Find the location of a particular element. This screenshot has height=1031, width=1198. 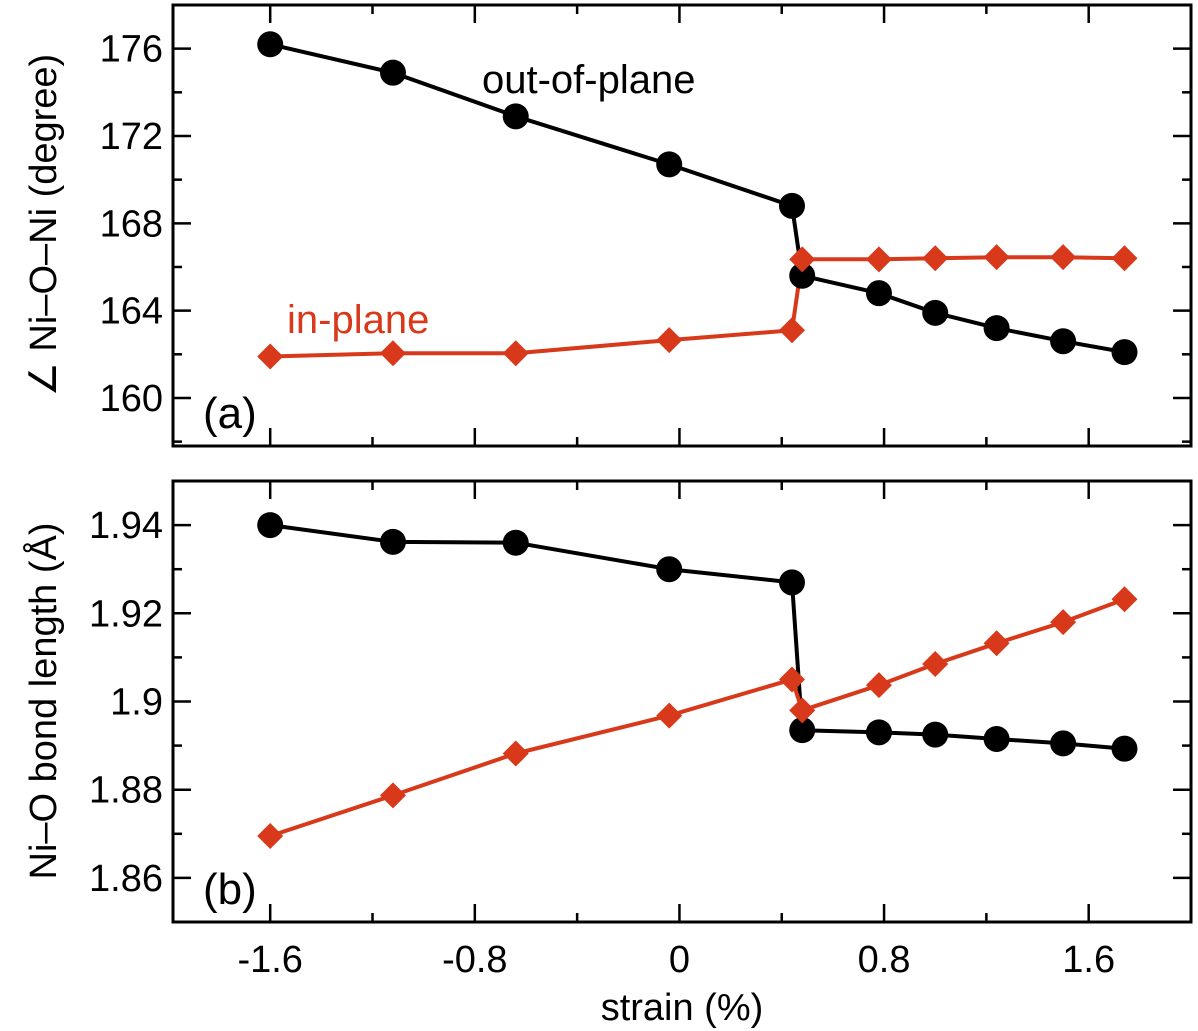

panel-a-label: (a) is located at coordinates (230, 413).